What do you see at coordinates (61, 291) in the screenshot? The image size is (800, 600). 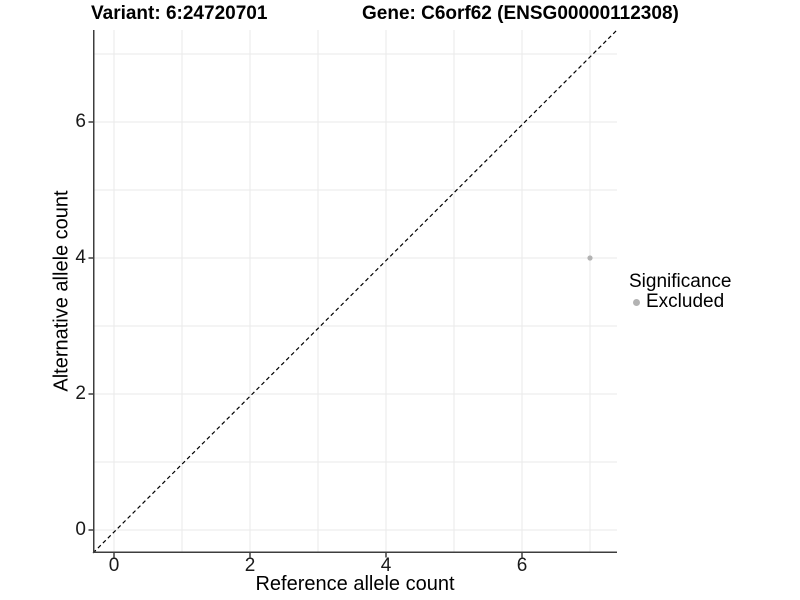 I see `y-axis-title: Alternative allele count` at bounding box center [61, 291].